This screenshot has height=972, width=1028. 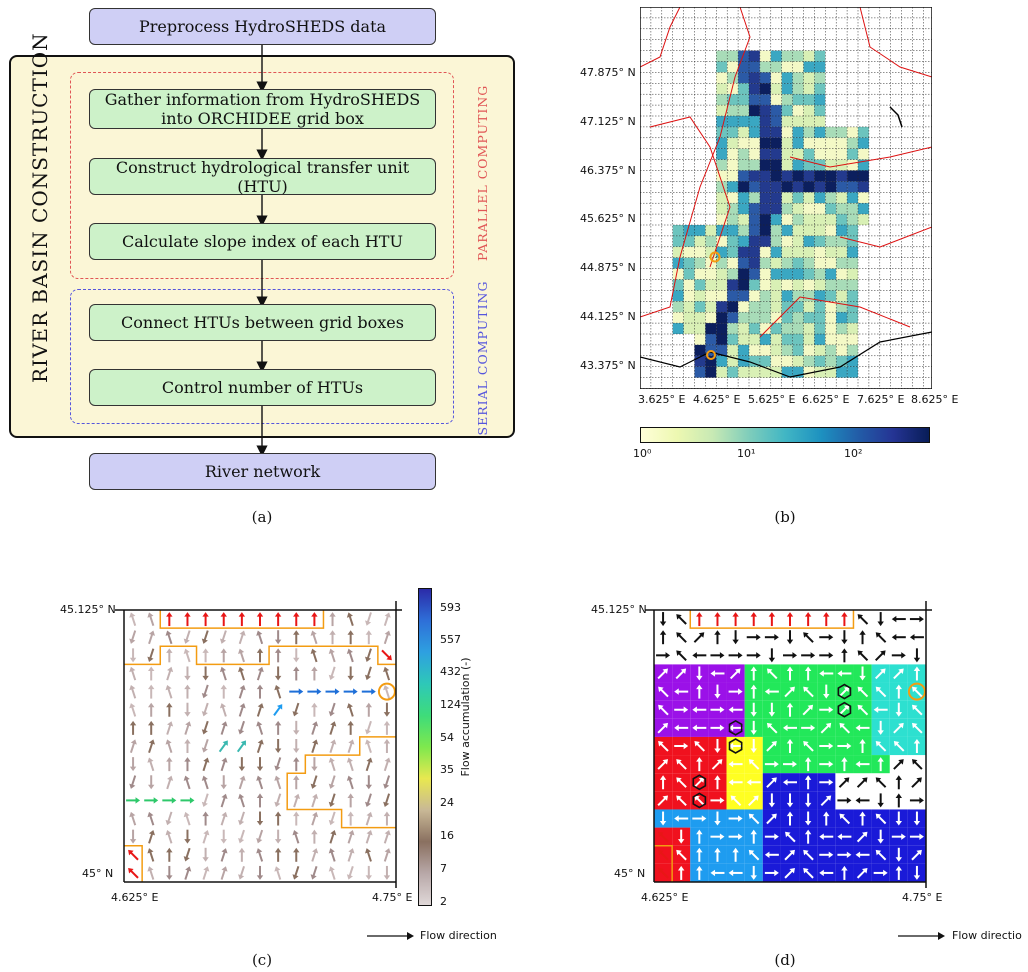 What do you see at coordinates (853, 453) in the screenshot?
I see `colorbar-tick: 10²` at bounding box center [853, 453].